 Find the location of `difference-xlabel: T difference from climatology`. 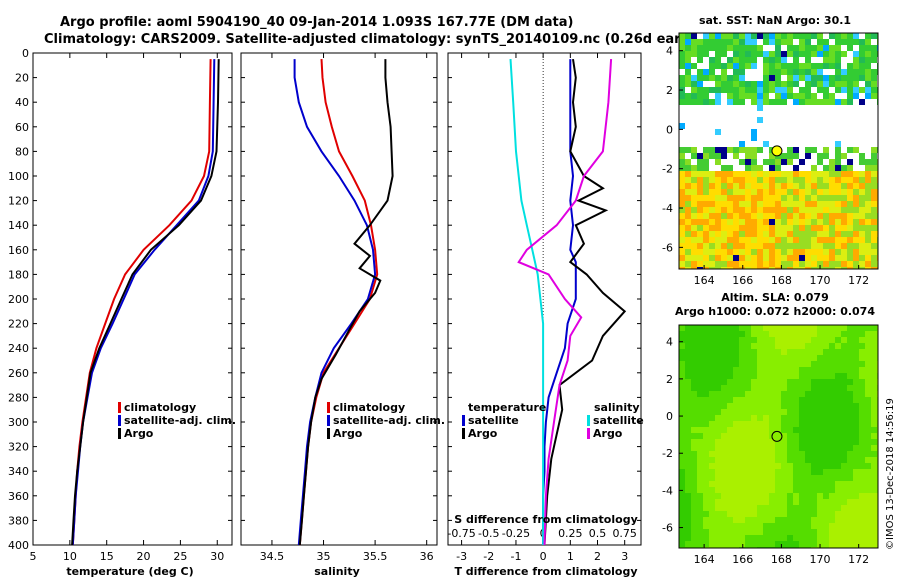

difference-xlabel: T difference from climatology is located at coordinates (545, 571).